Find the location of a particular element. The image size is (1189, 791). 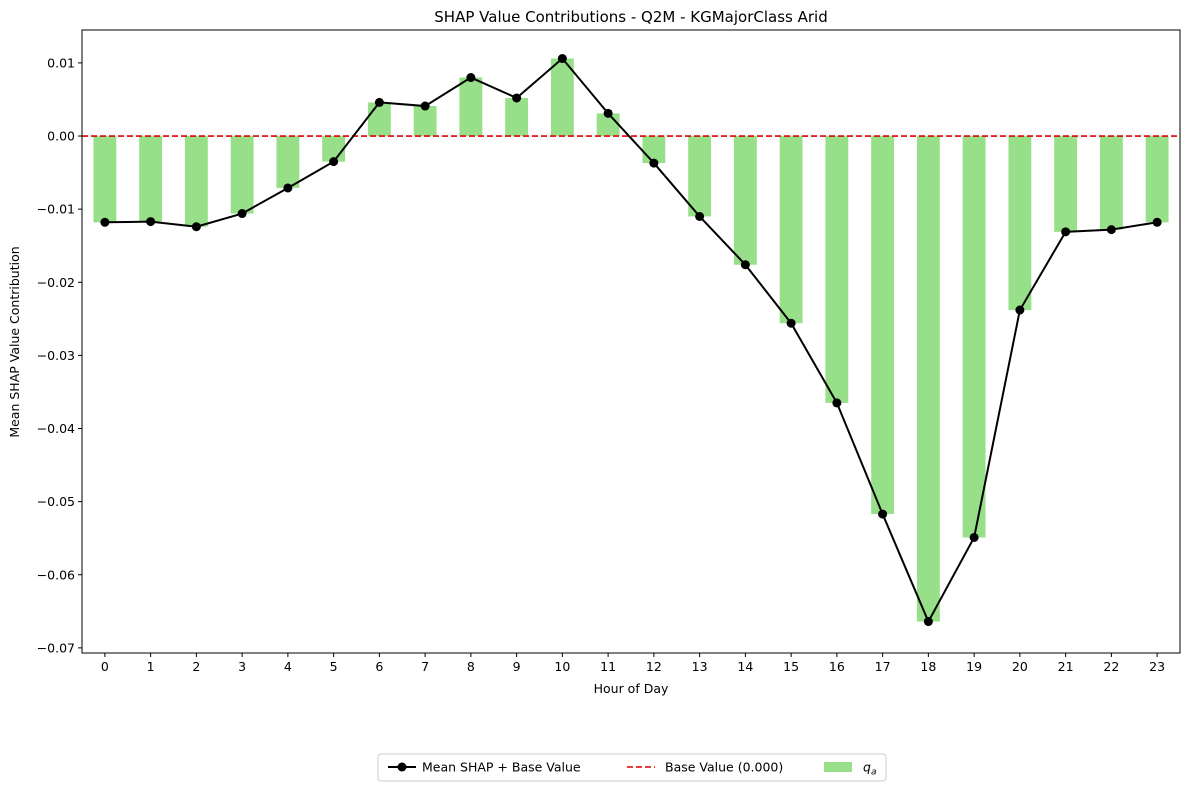

y-tick-label: −0.02 is located at coordinates (56, 282).